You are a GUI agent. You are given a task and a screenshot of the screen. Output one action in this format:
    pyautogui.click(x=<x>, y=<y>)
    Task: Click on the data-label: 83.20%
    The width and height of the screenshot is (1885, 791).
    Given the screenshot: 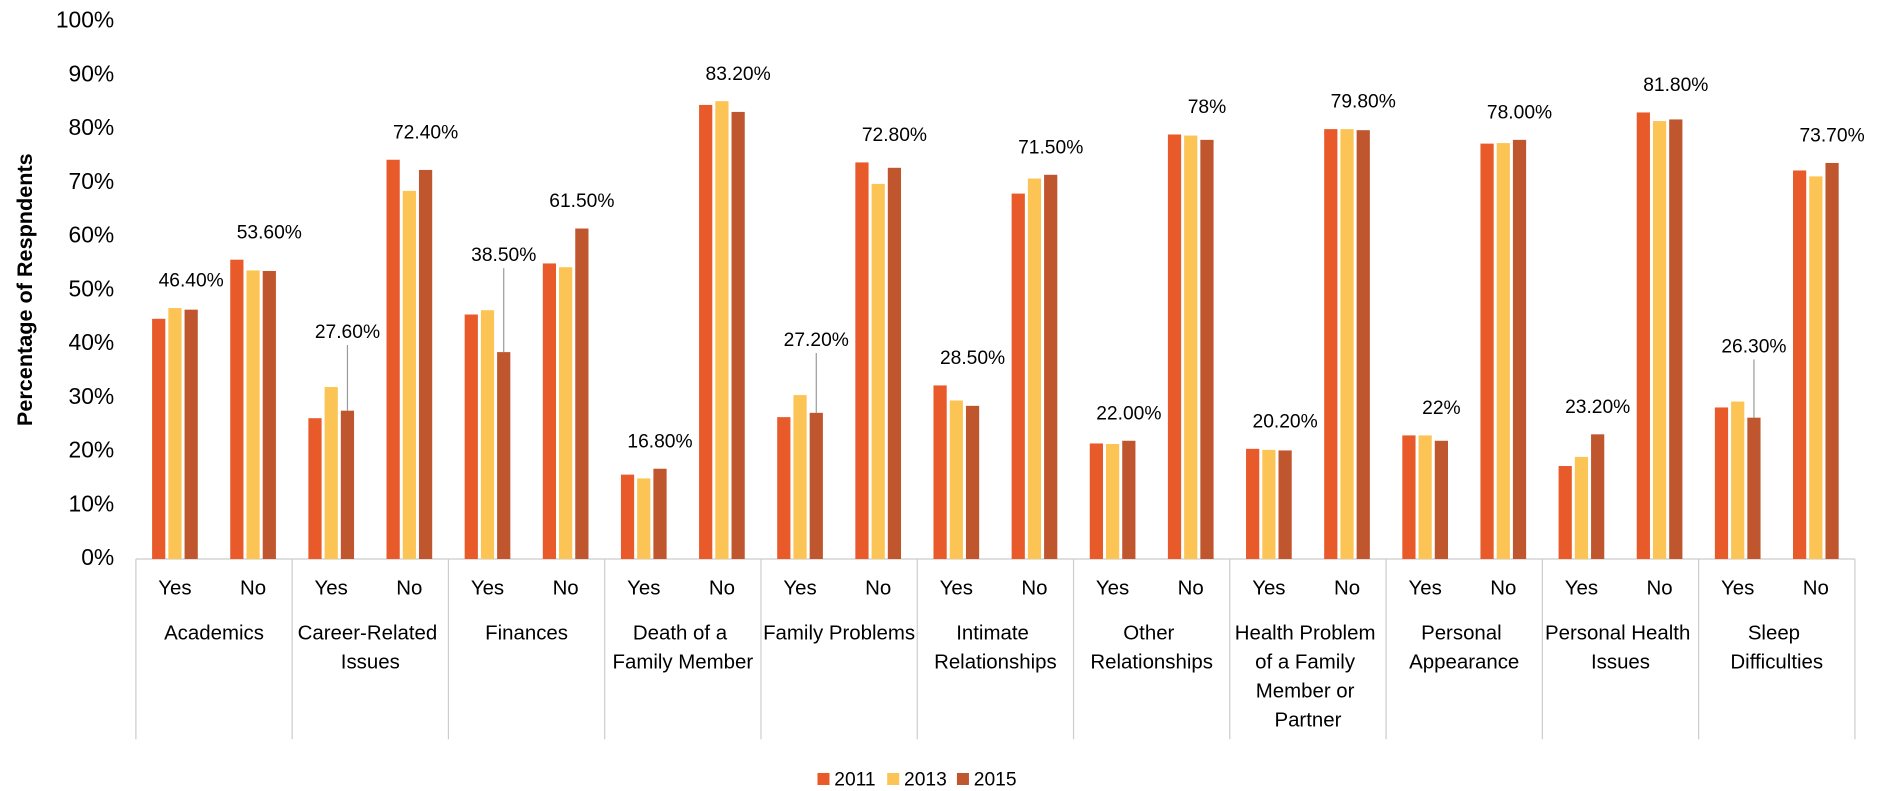 What is the action you would take?
    pyautogui.click(x=738, y=74)
    